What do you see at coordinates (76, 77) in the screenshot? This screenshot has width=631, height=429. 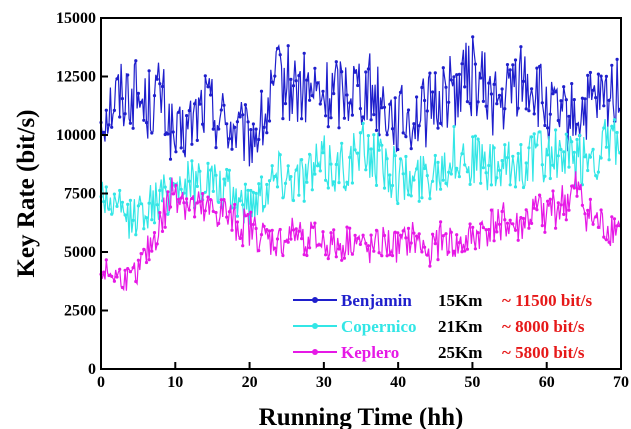 I see `y-tick-label: 12500` at bounding box center [76, 77].